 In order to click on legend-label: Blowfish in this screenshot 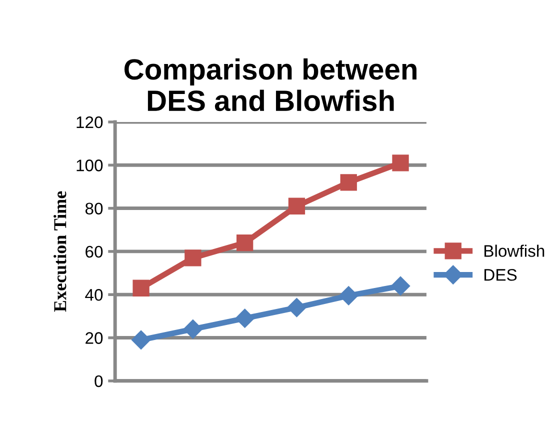, I will do `click(514, 250)`.